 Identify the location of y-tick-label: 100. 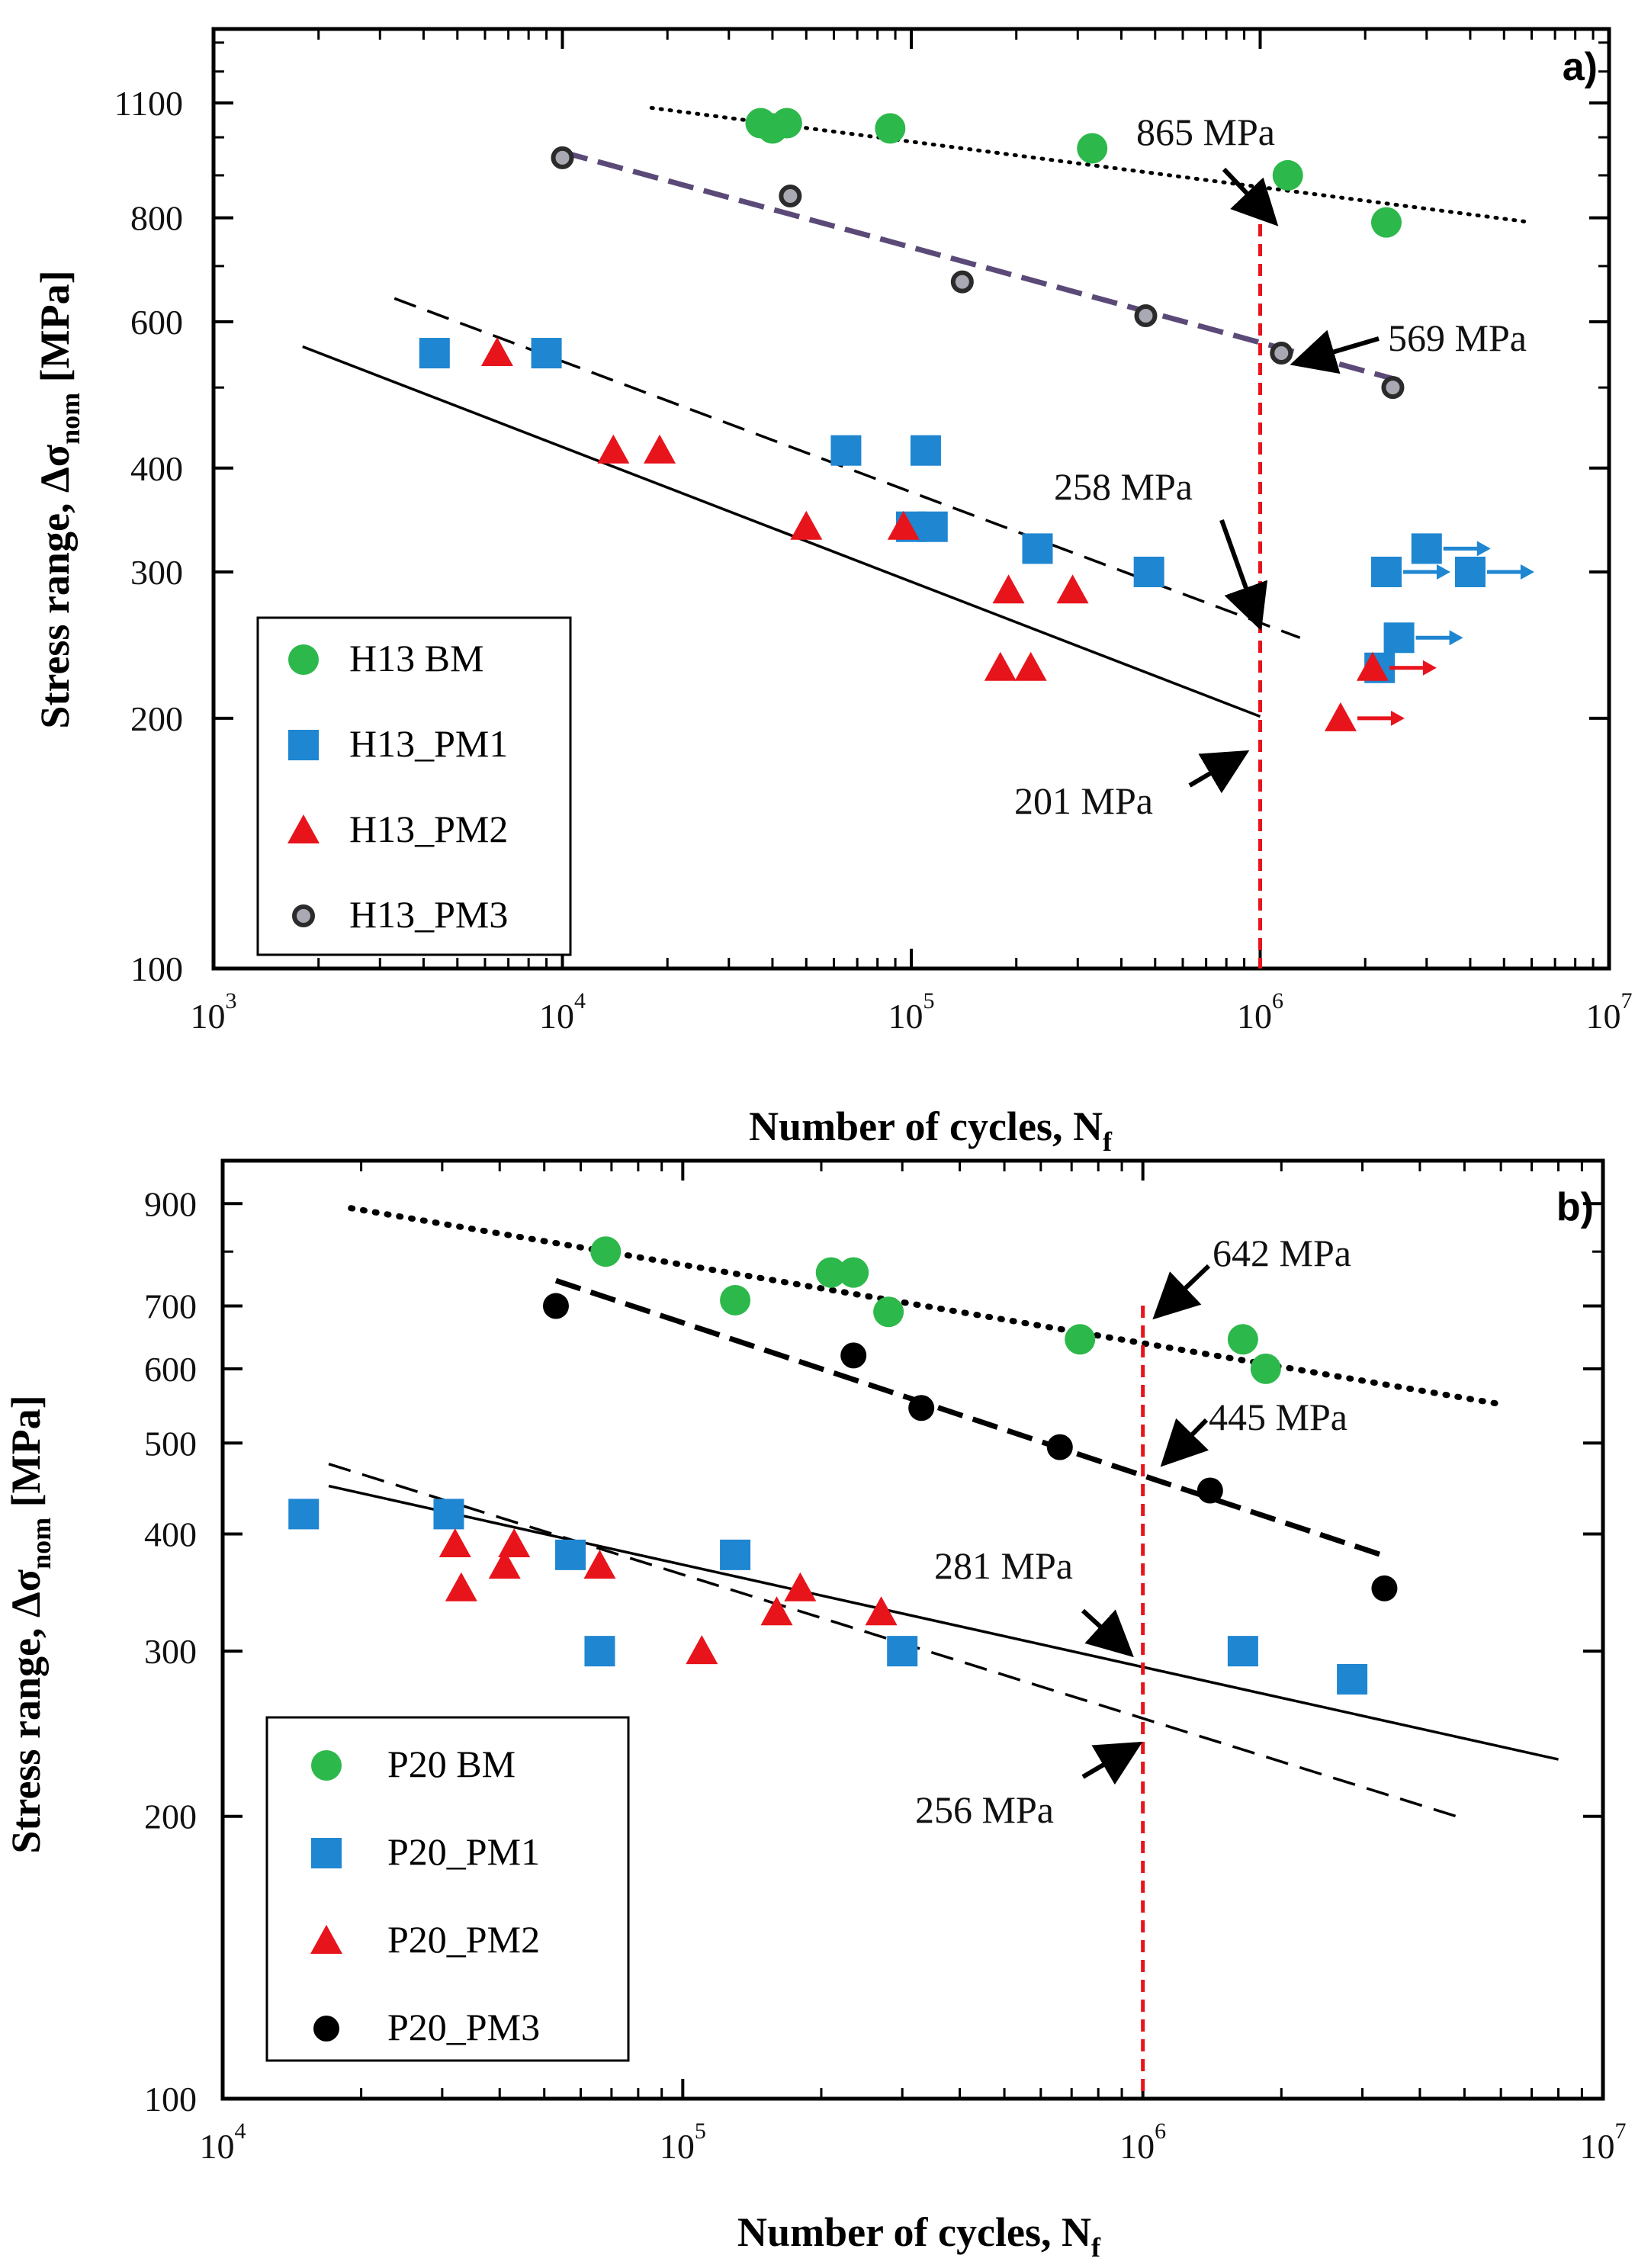
(156, 968).